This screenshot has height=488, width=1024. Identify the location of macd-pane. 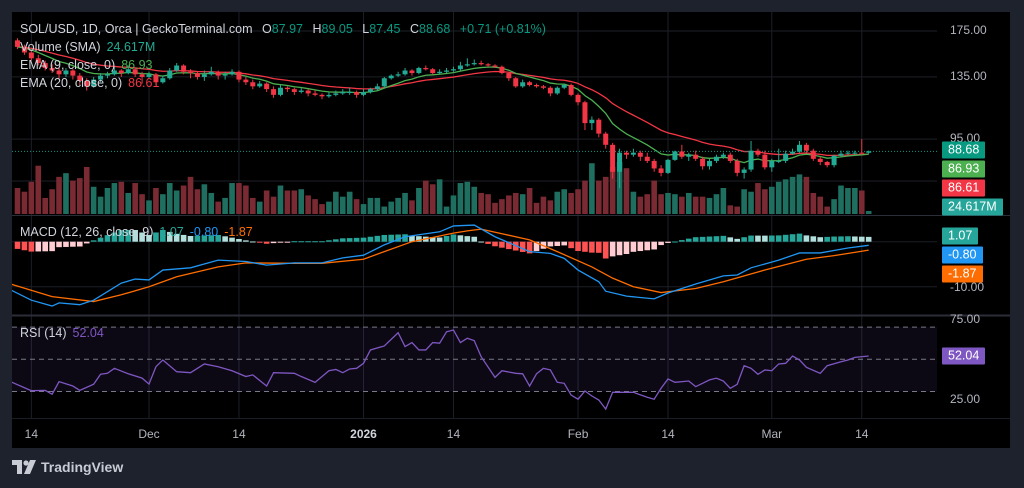
(441, 265).